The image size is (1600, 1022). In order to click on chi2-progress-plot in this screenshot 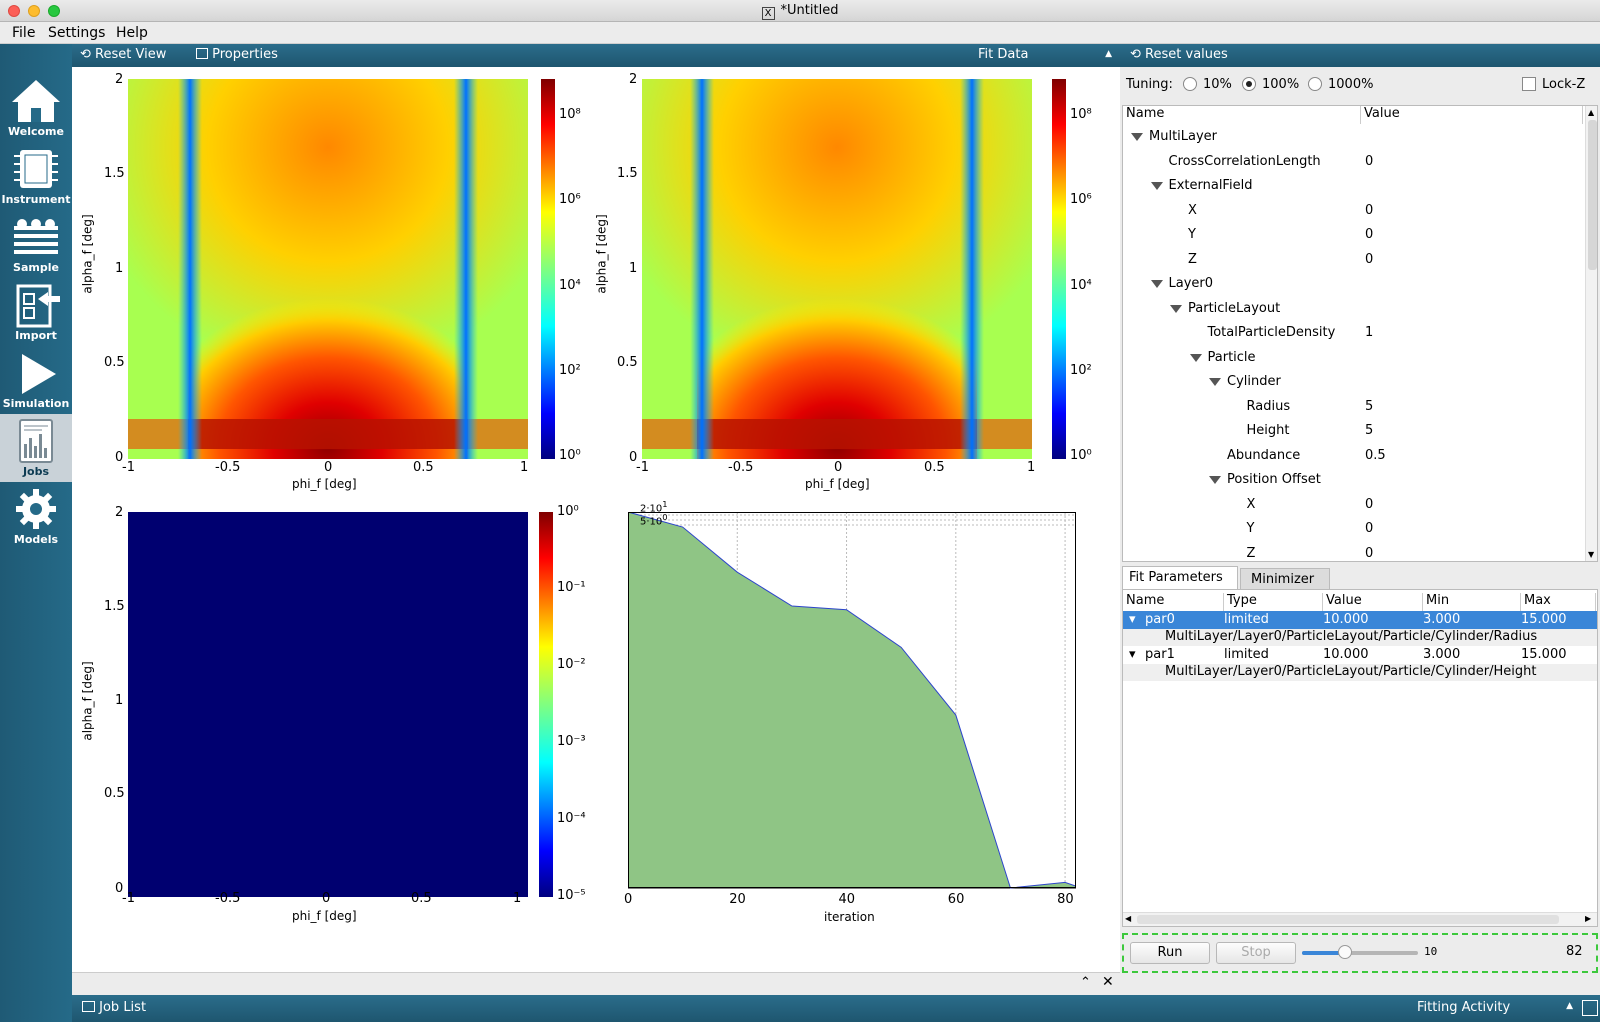, I will do `click(852, 704)`.